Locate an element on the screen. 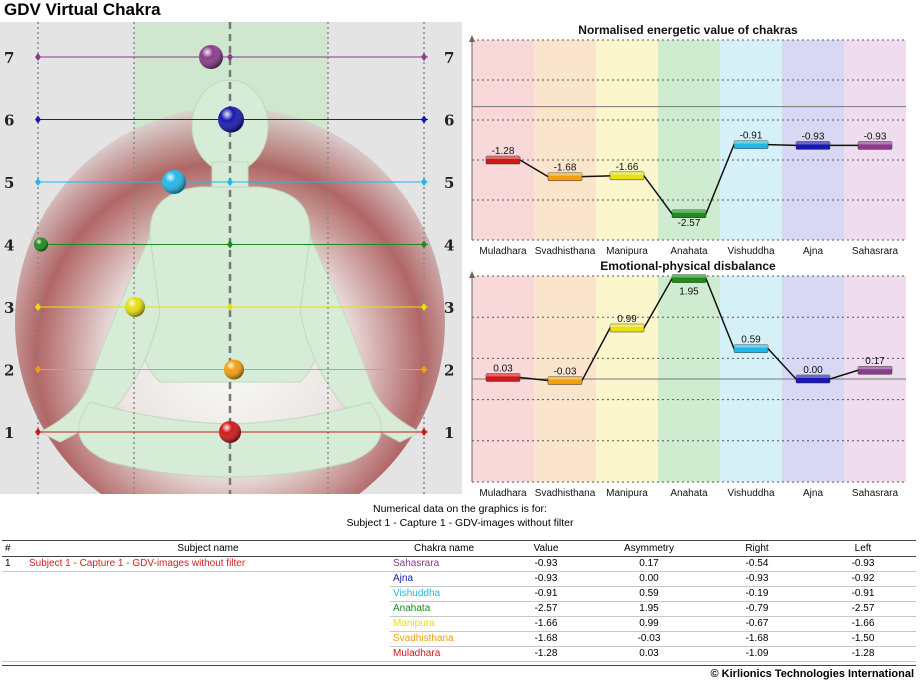 The height and width of the screenshot is (687, 920). chakra-ball-svadhisthana is located at coordinates (234, 369).